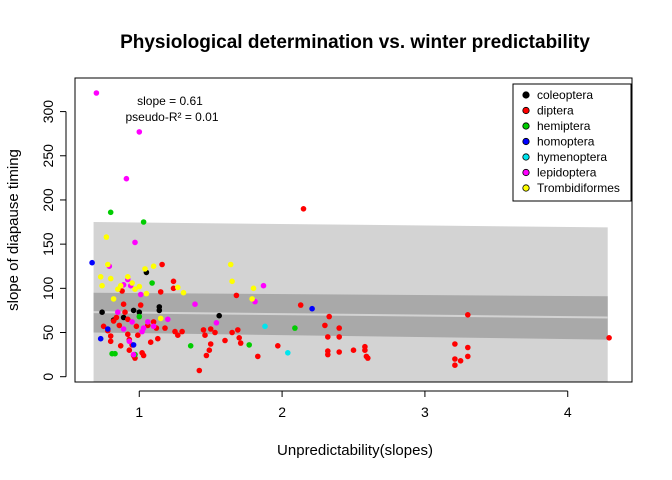  What do you see at coordinates (565, 95) in the screenshot?
I see `legend-label-coleoptera: coleoptera` at bounding box center [565, 95].